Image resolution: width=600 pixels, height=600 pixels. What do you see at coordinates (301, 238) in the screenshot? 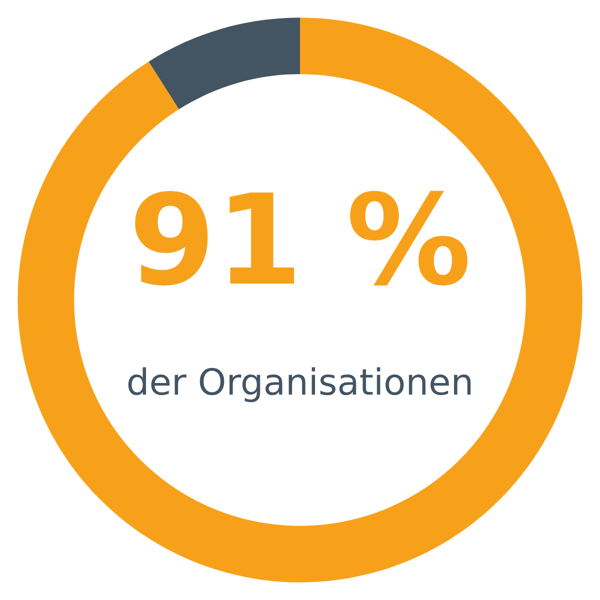
I see `data-label: 91 %` at bounding box center [301, 238].